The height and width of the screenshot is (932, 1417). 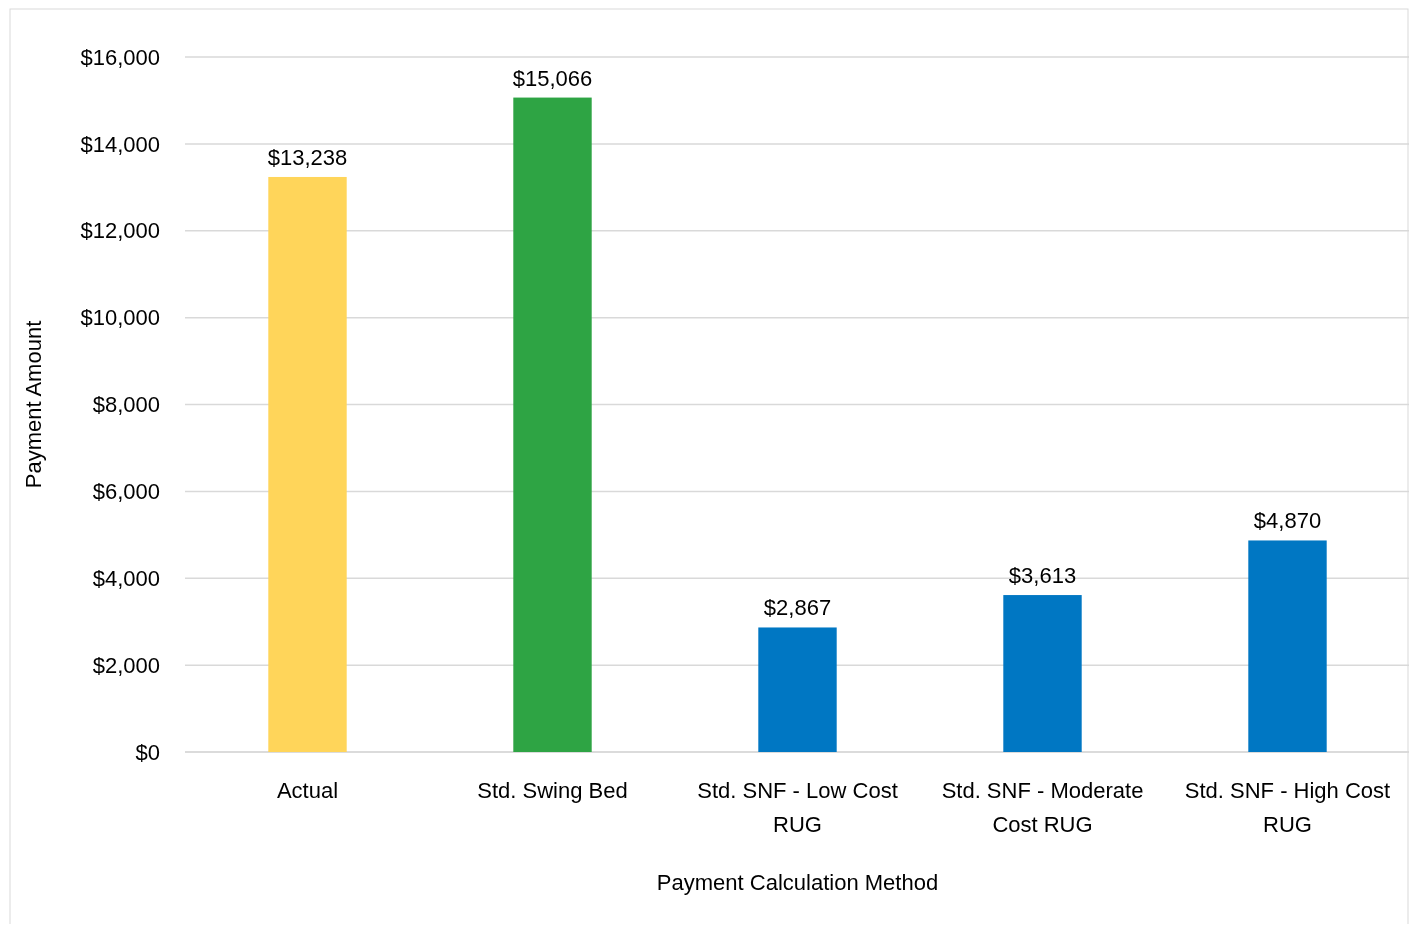 What do you see at coordinates (126, 665) in the screenshot?
I see `y-tick-label: $2,000` at bounding box center [126, 665].